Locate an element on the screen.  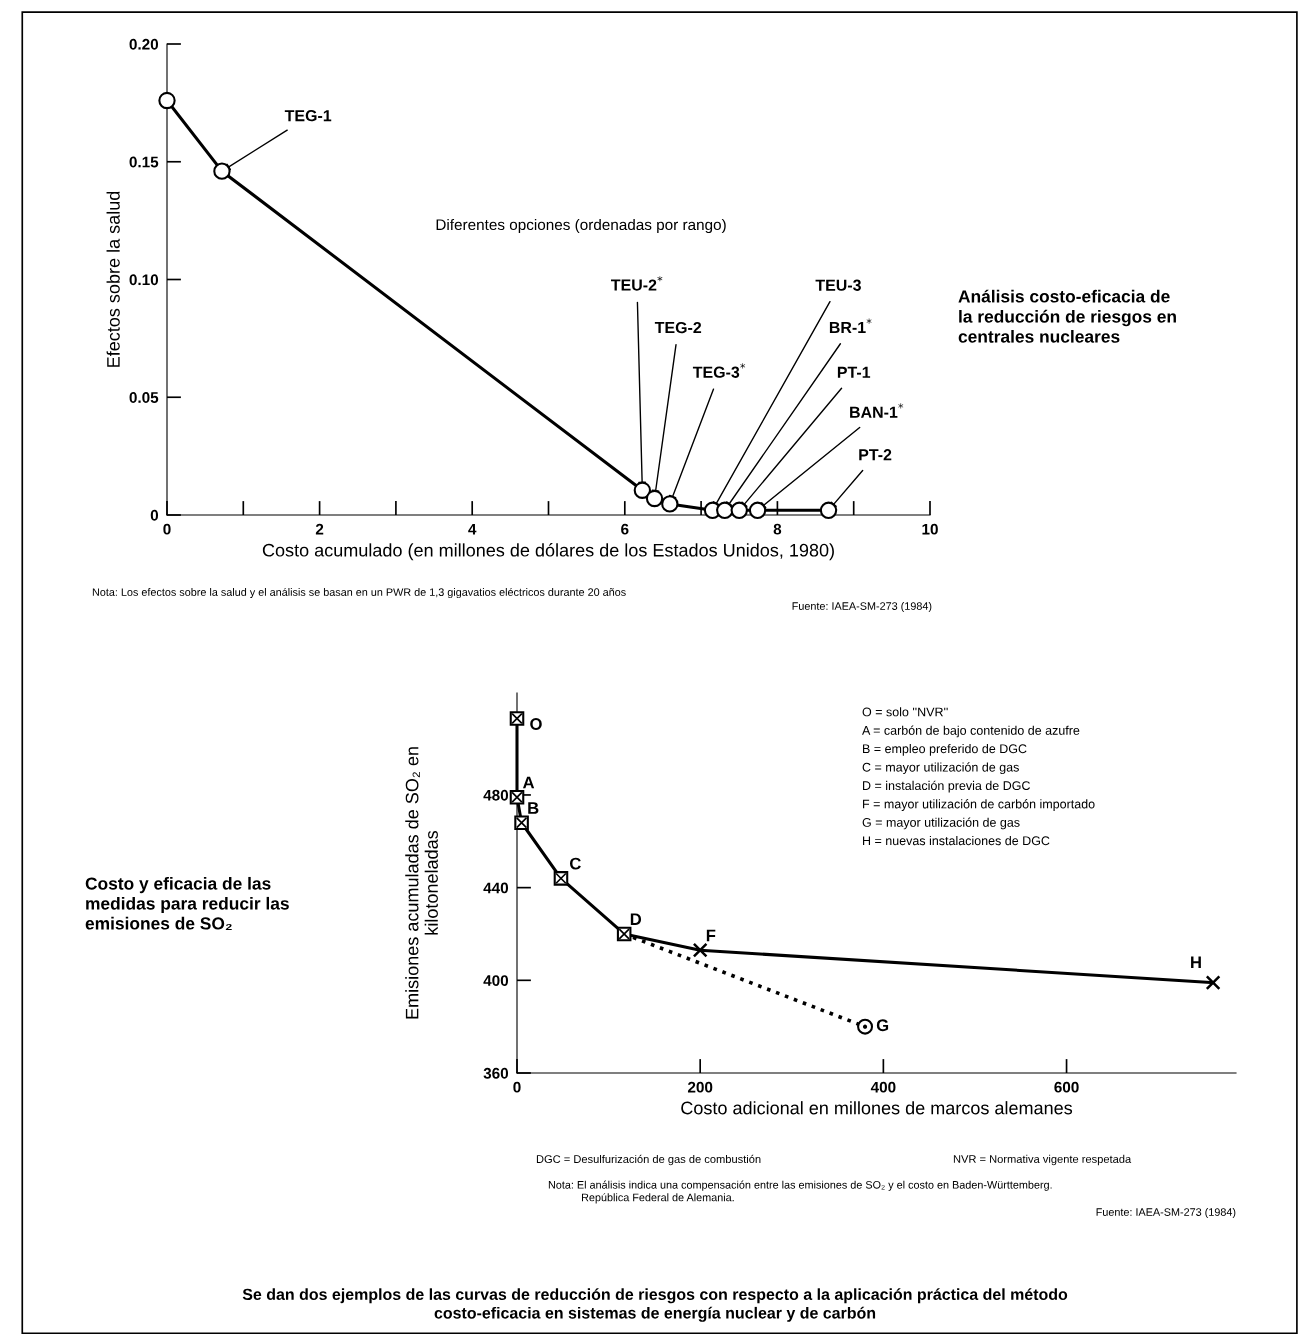
annotation: A = carbón de bajo contenido de azufre is located at coordinates (971, 731).